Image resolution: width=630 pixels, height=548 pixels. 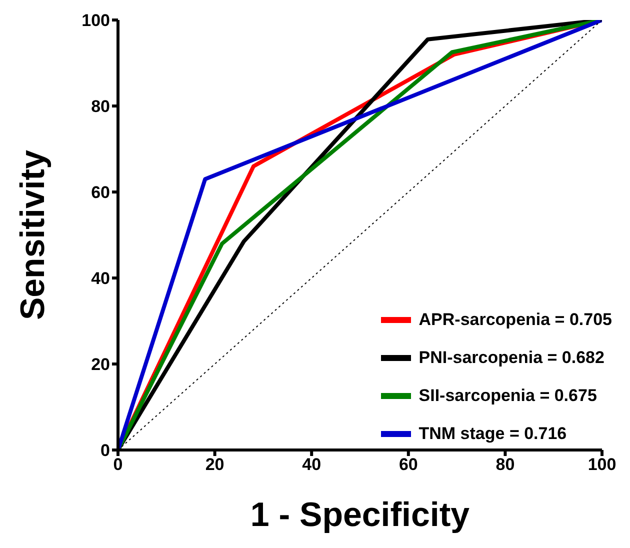 I want to click on y-tick-label: 20, so click(x=100, y=364).